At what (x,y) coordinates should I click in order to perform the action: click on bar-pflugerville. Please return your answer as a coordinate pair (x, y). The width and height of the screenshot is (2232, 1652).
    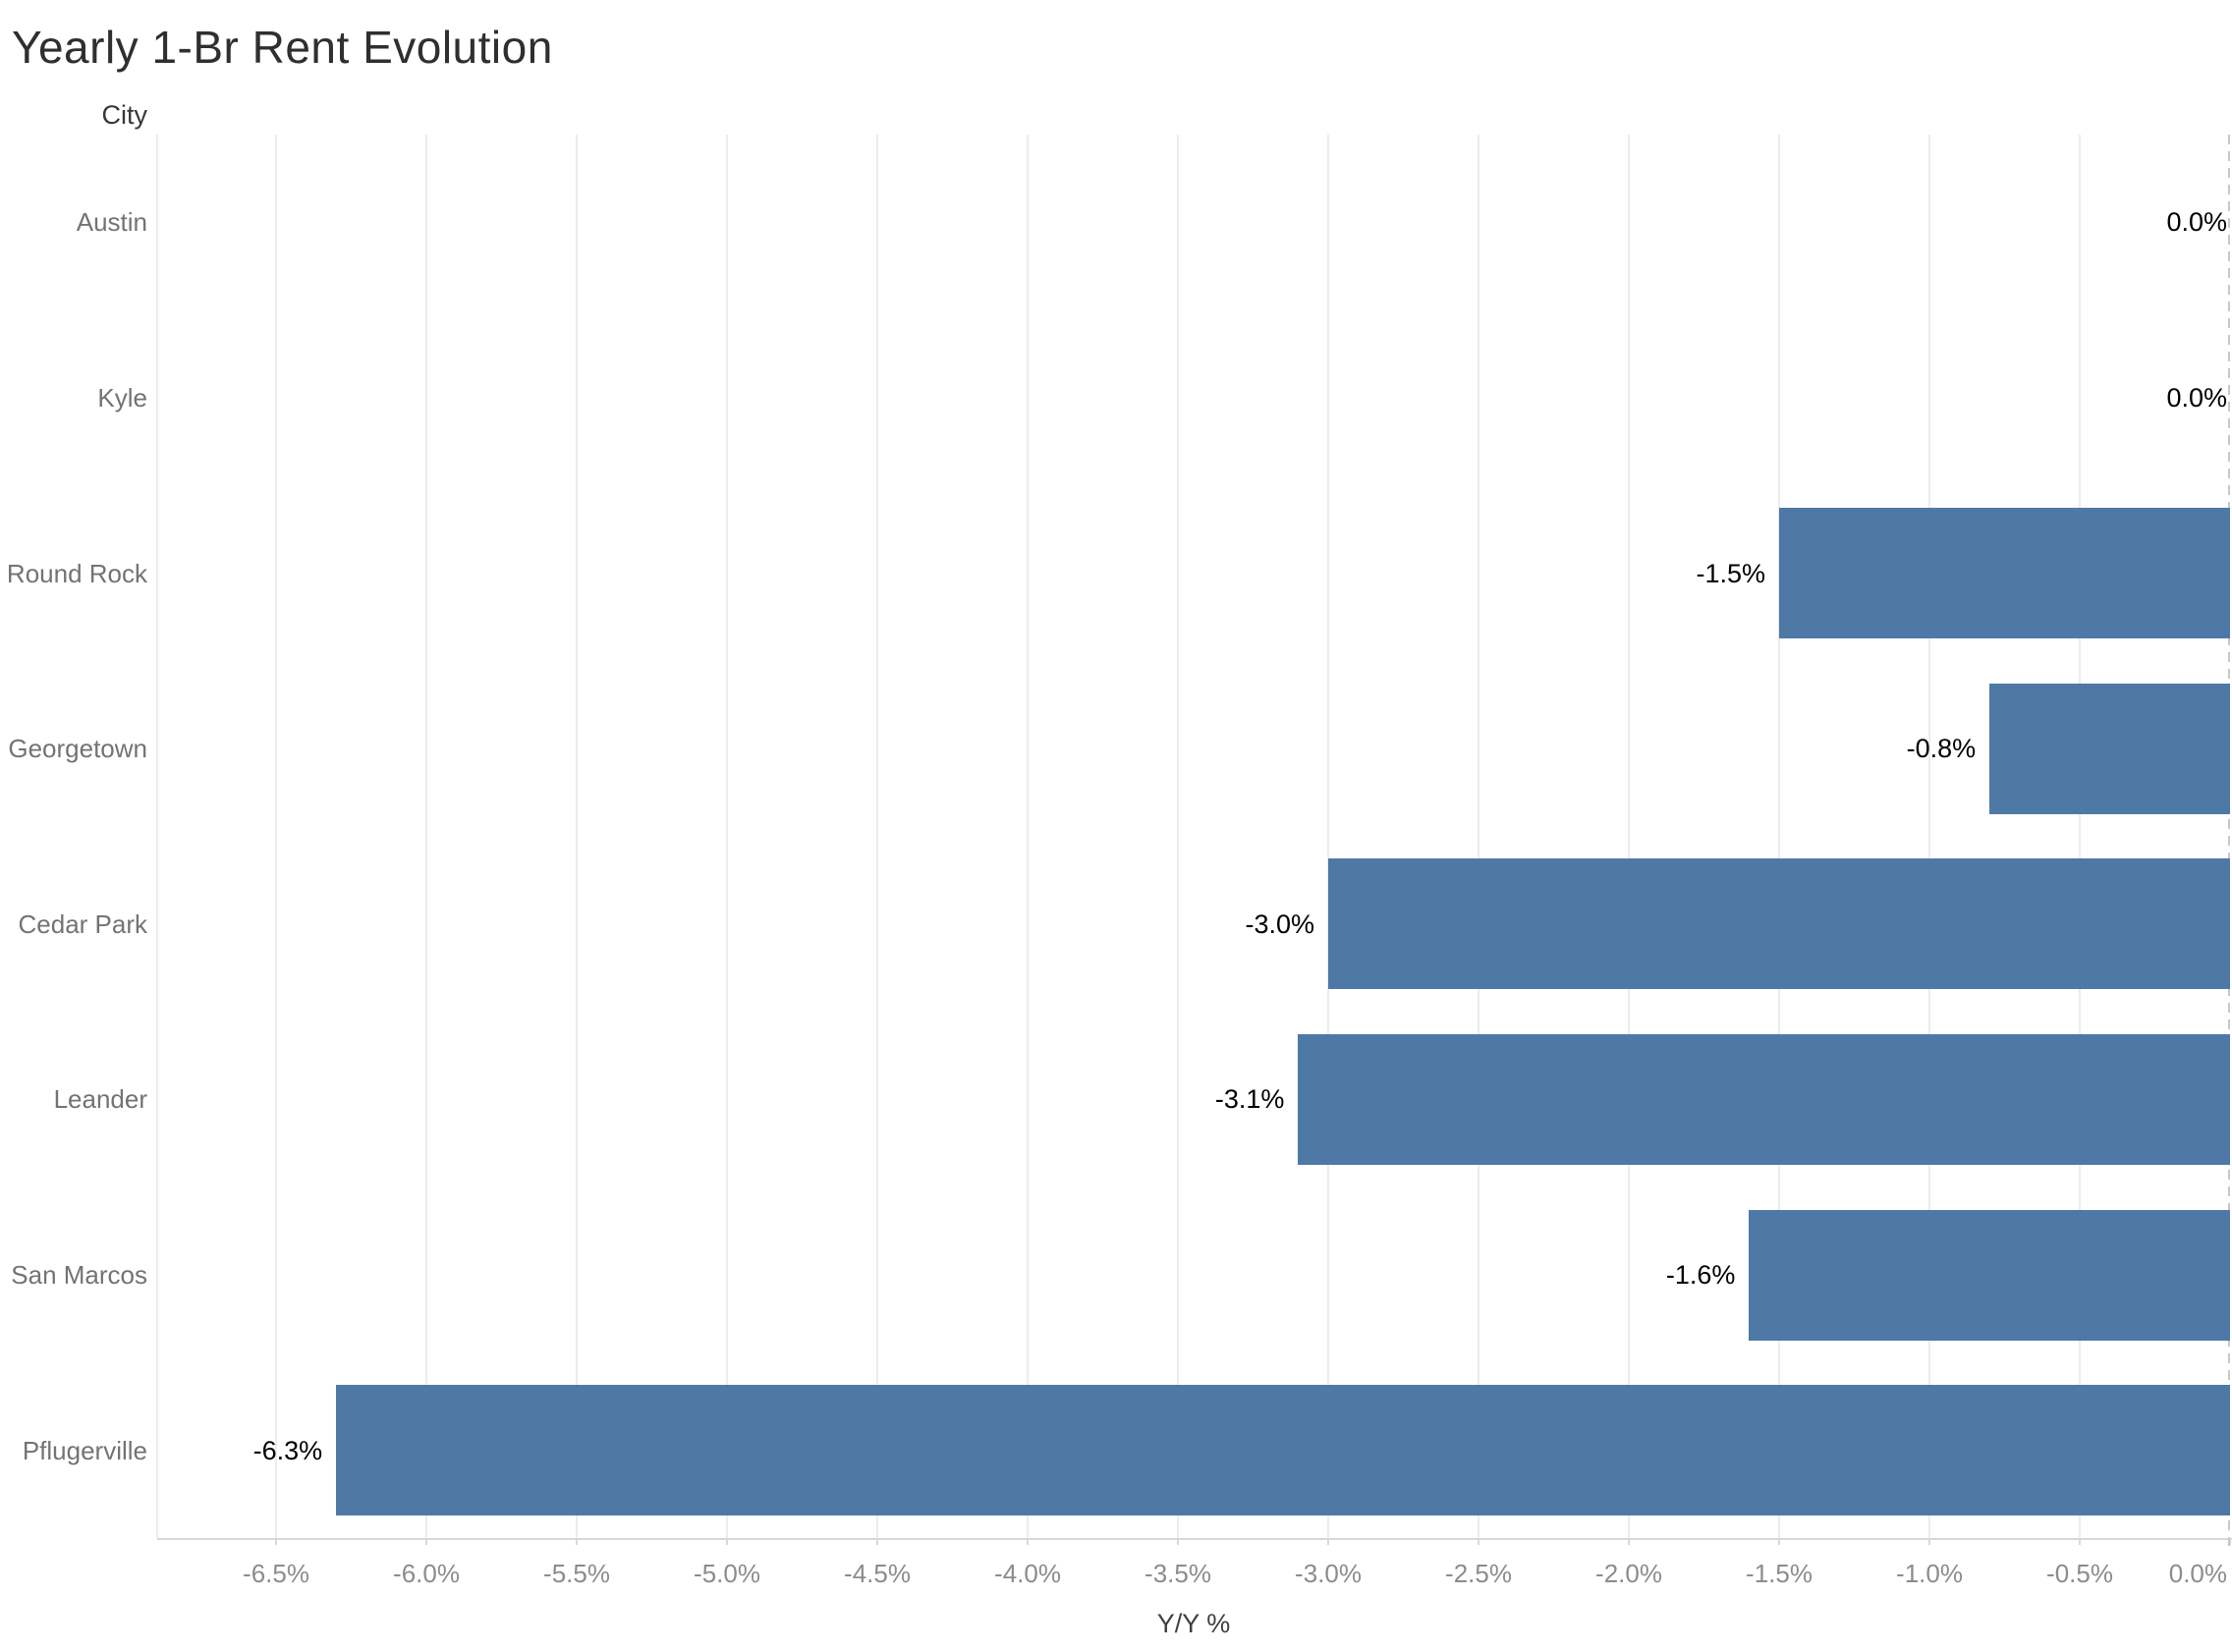
    Looking at the image, I should click on (1283, 1451).